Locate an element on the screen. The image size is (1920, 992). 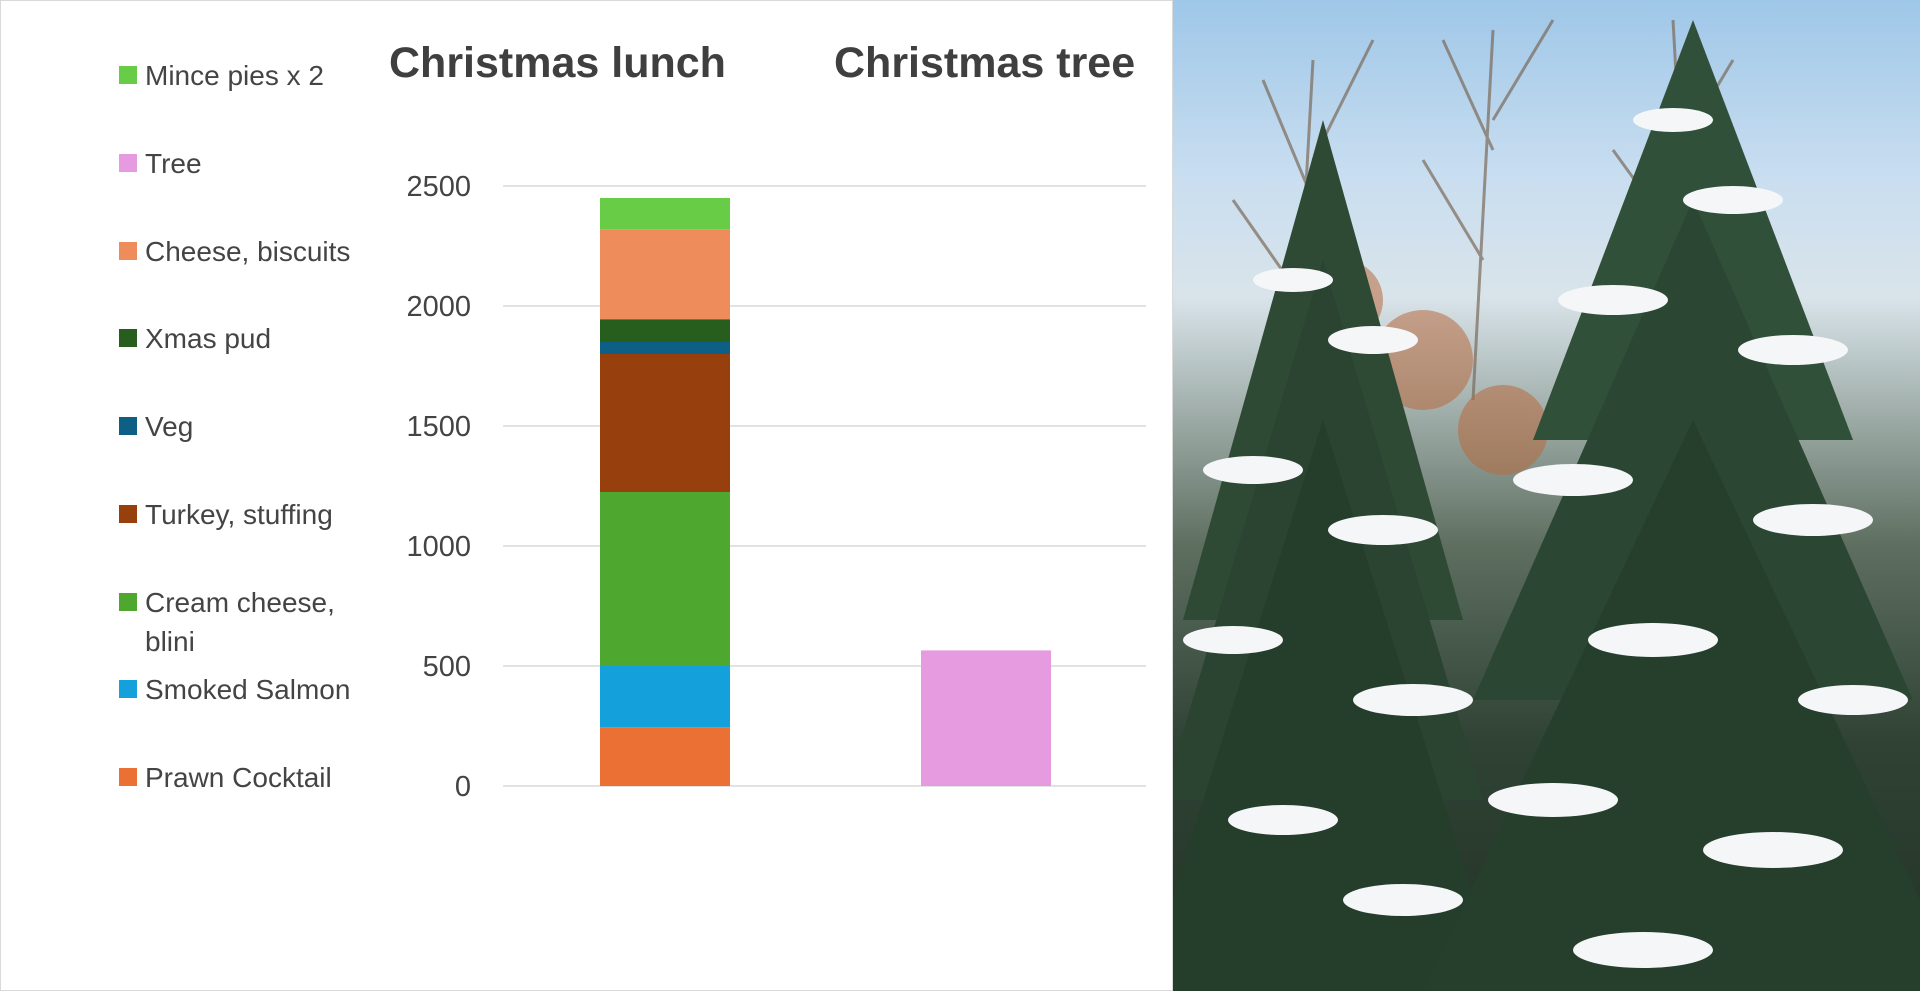
legend-label: Tree is located at coordinates (173, 163).